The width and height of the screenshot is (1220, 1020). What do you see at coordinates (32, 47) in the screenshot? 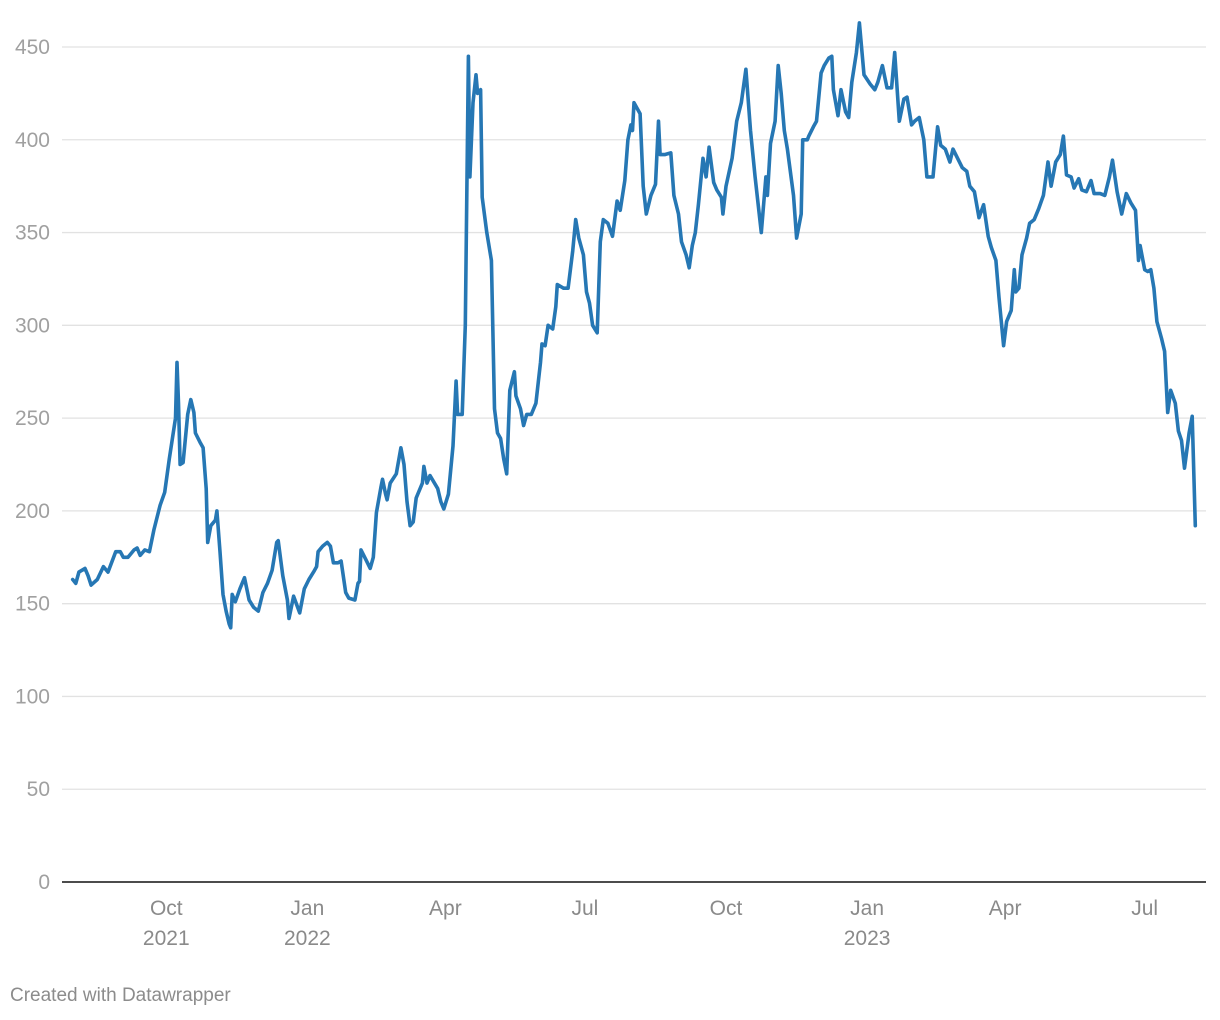
I see `y-tick-label: 450` at bounding box center [32, 47].